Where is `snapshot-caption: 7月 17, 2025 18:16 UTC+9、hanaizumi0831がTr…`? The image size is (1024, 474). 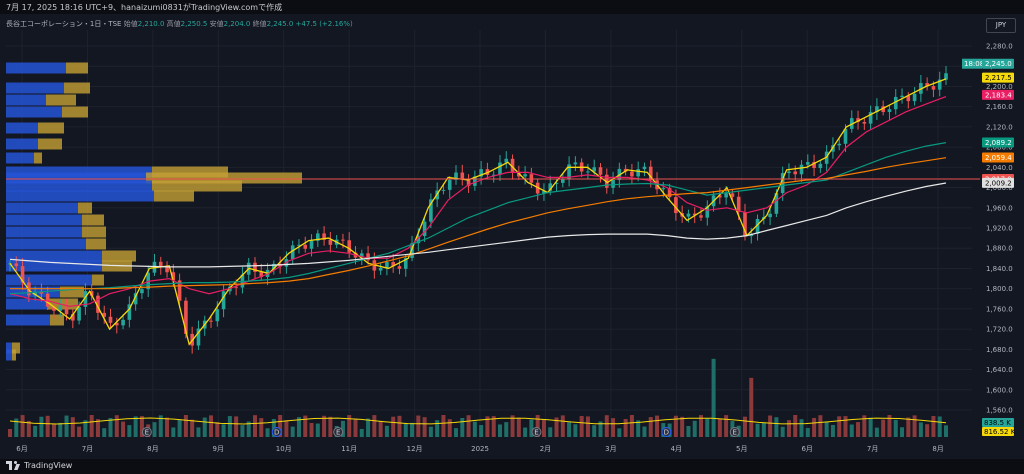 snapshot-caption: 7月 17, 2025 18:16 UTC+9、hanaizumi0831がTr… is located at coordinates (144, 7).